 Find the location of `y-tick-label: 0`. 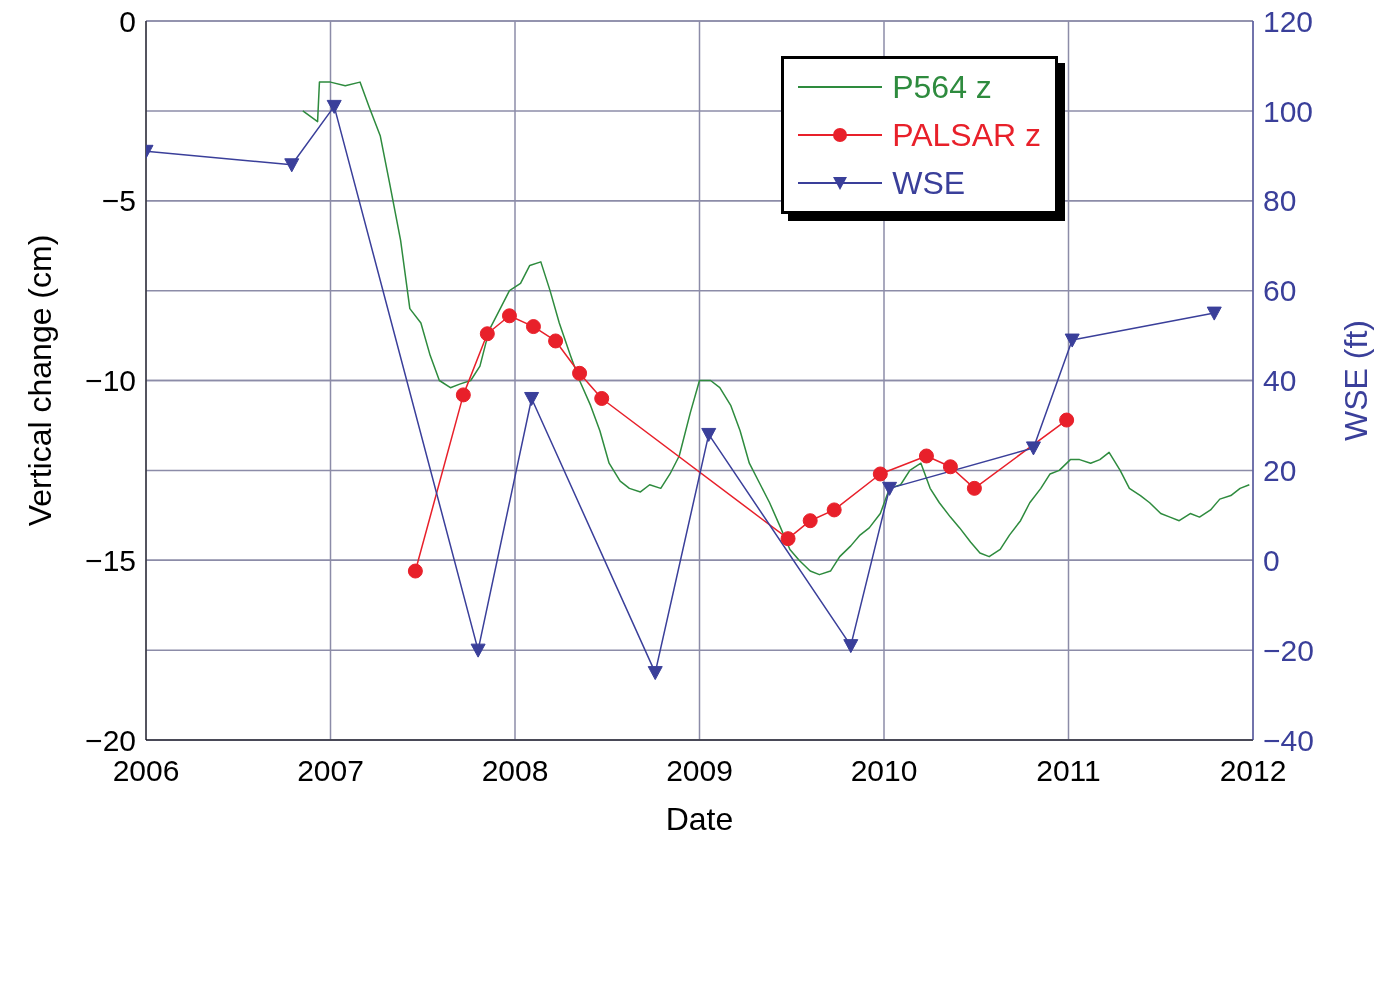

y-tick-label: 0 is located at coordinates (127, 21).